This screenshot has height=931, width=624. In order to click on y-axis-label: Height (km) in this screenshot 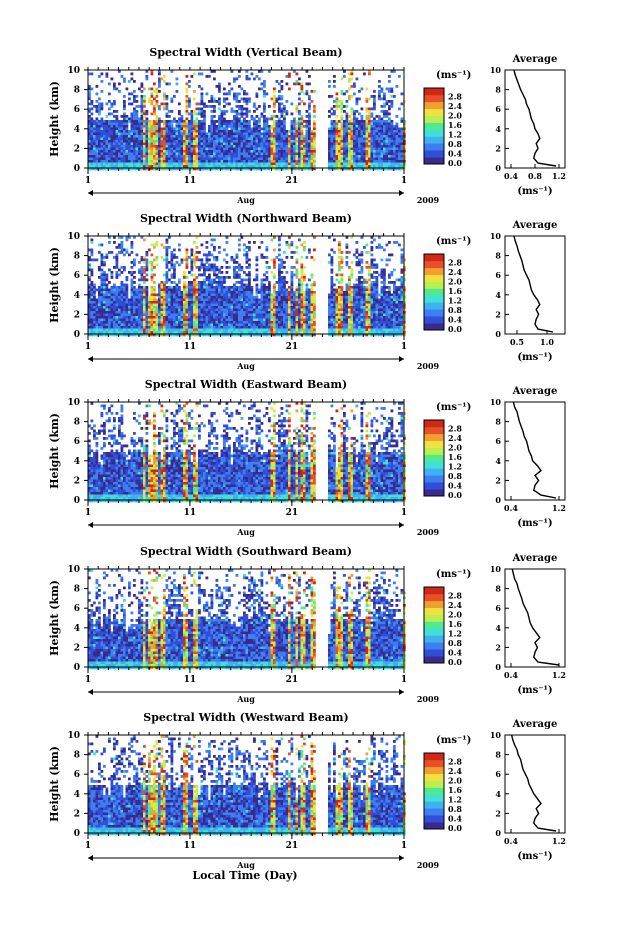, I will do `click(54, 618)`.